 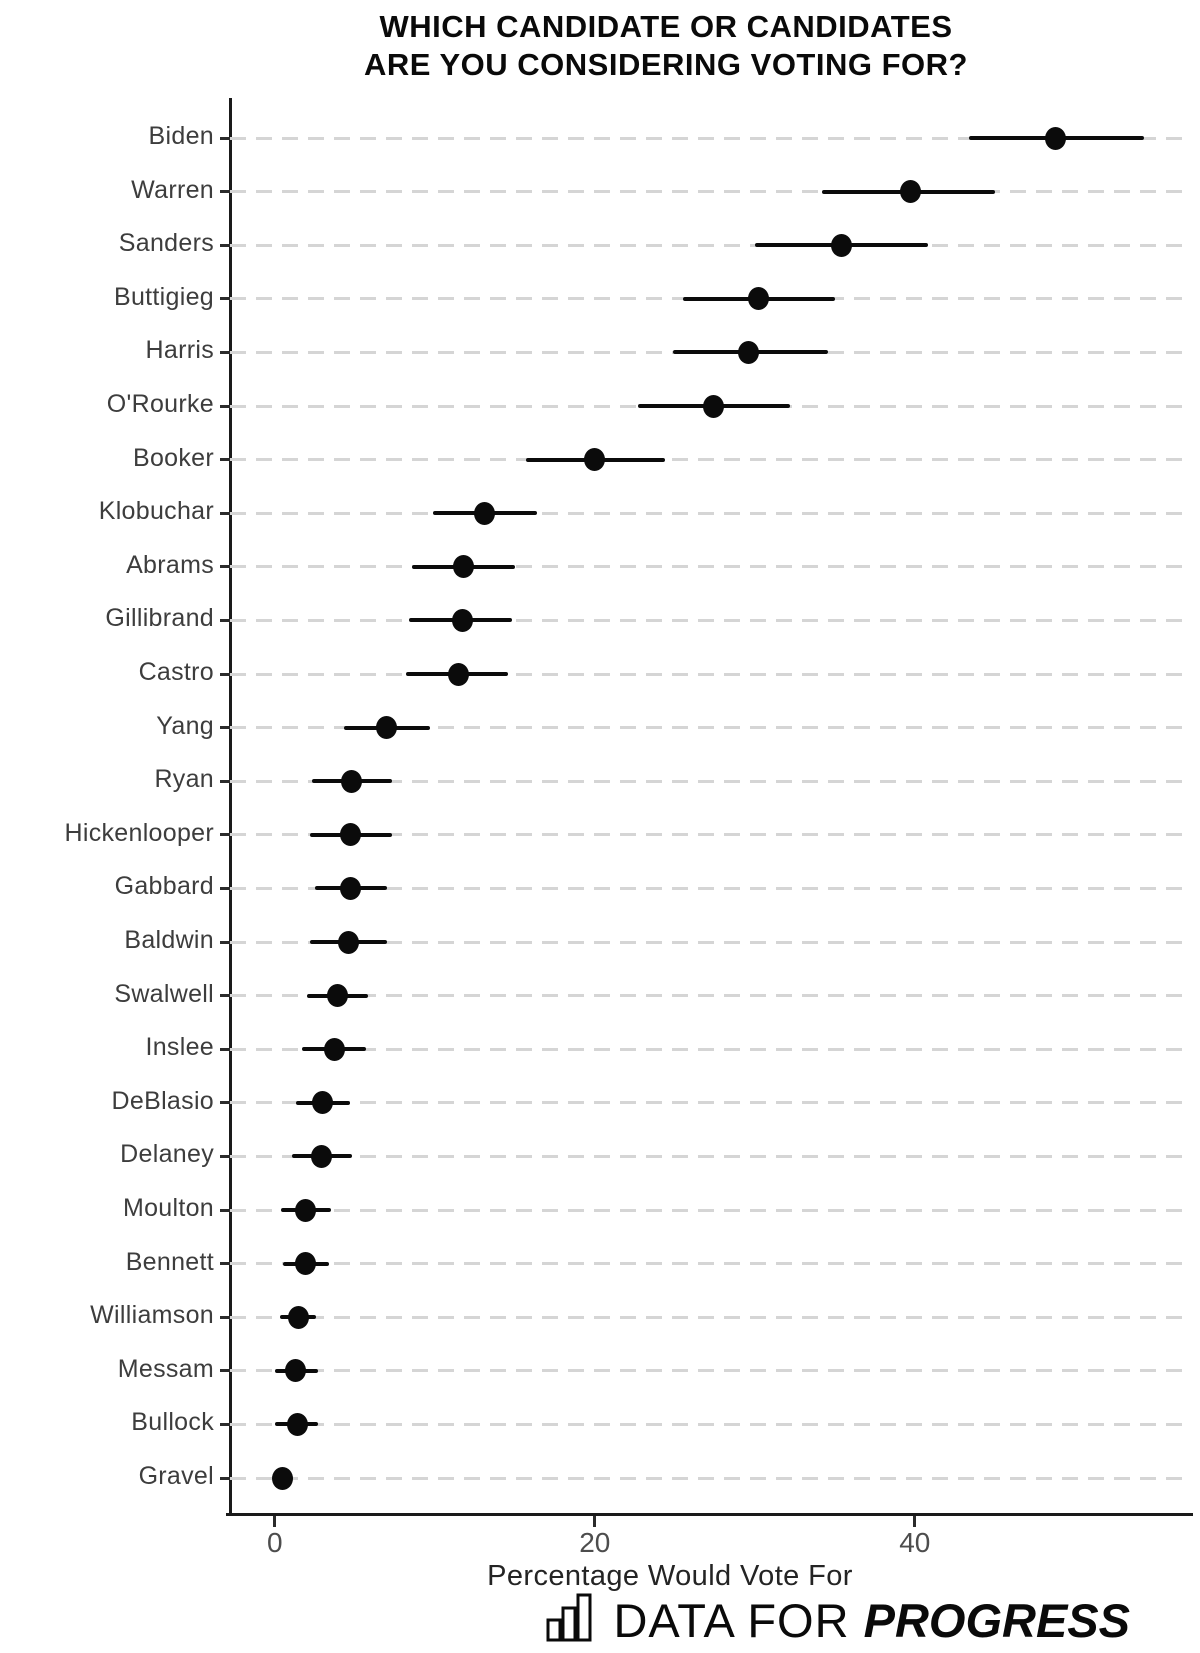 I want to click on category-label: Bullock, so click(x=172, y=1422).